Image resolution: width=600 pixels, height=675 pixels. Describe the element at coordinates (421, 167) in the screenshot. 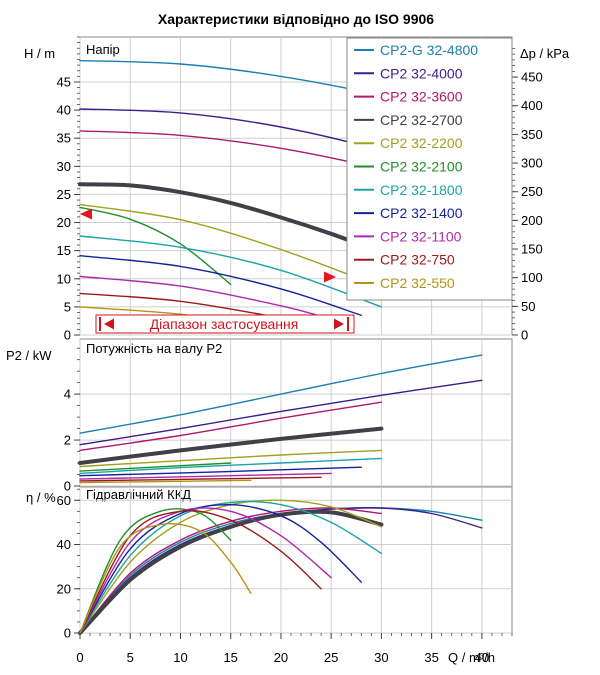

I see `legend-entry: CP2 32-2100` at that location.